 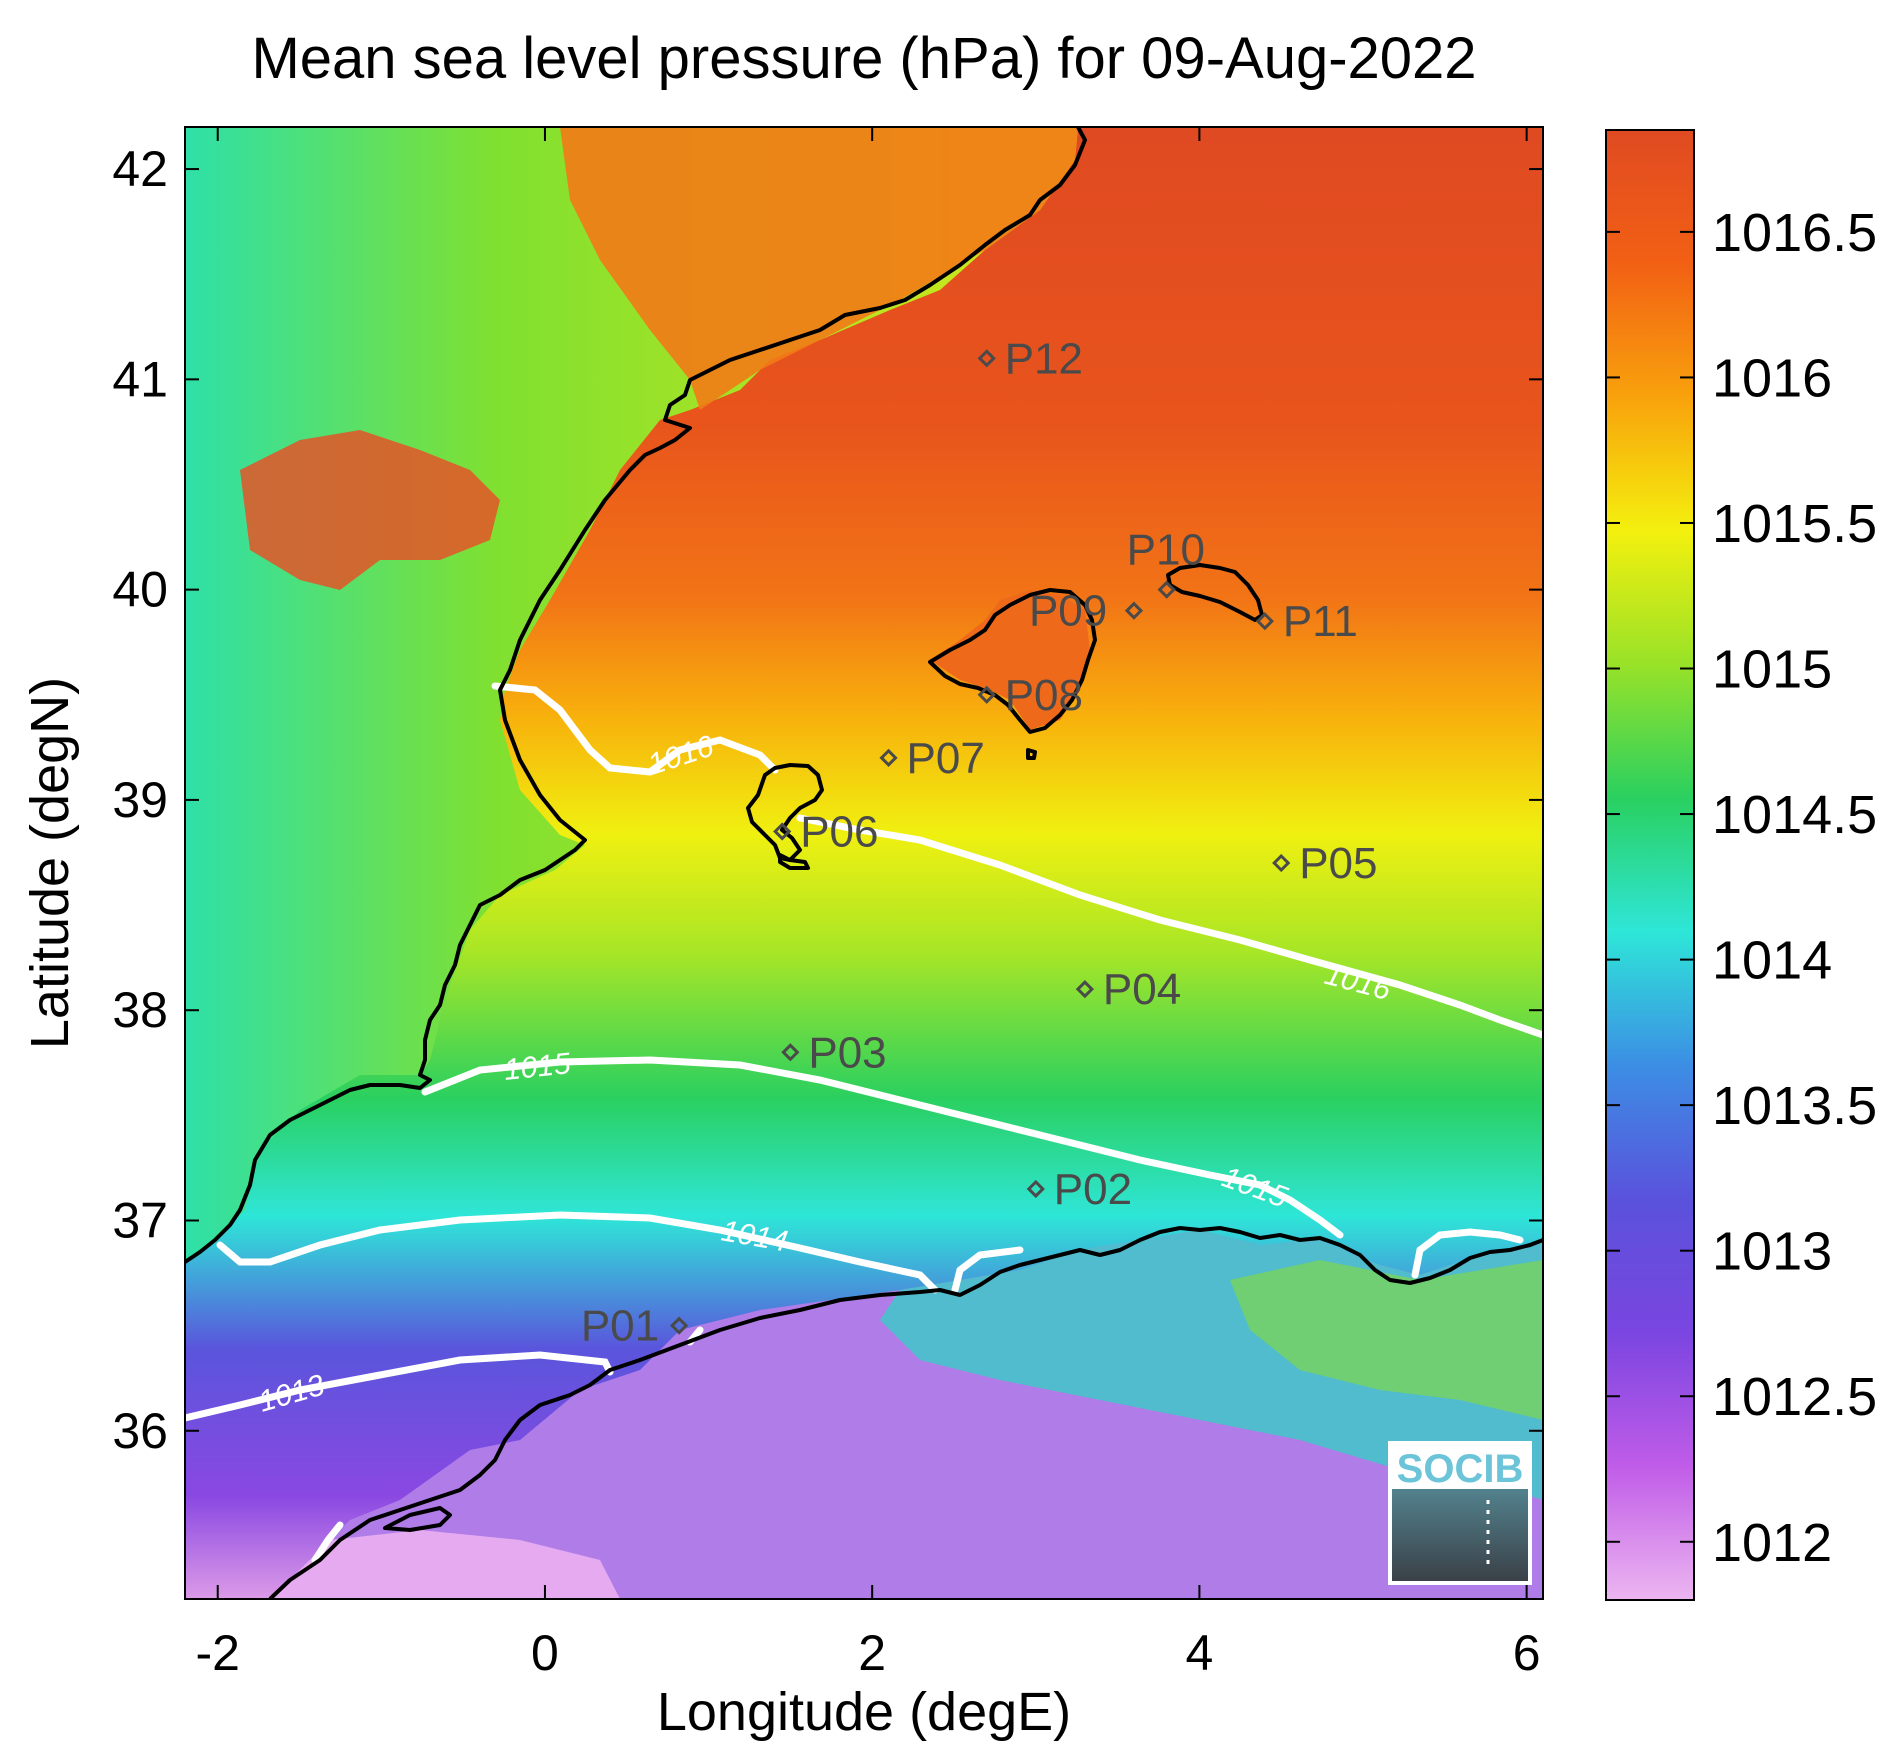 What do you see at coordinates (1281, 863) in the screenshot?
I see `station-marker-p05` at bounding box center [1281, 863].